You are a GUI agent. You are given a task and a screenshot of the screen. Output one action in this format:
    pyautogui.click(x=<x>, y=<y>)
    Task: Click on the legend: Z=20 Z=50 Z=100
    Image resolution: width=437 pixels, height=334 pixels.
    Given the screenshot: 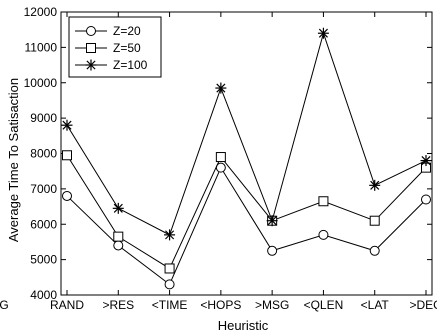 What is the action you would take?
    pyautogui.click(x=115, y=47)
    